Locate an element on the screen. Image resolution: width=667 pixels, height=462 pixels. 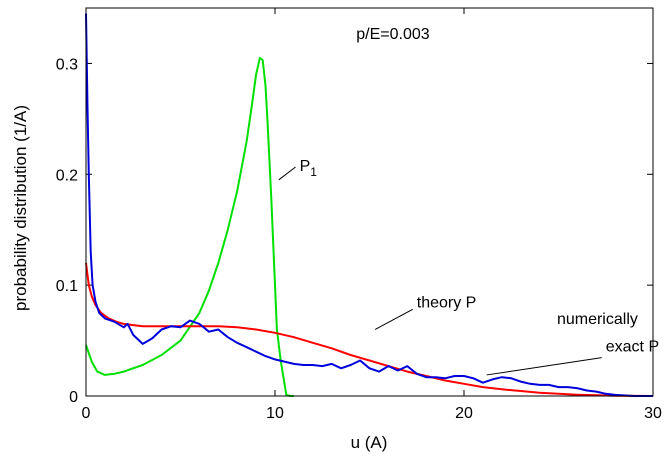
y-tick-label: 0 is located at coordinates (73, 397).